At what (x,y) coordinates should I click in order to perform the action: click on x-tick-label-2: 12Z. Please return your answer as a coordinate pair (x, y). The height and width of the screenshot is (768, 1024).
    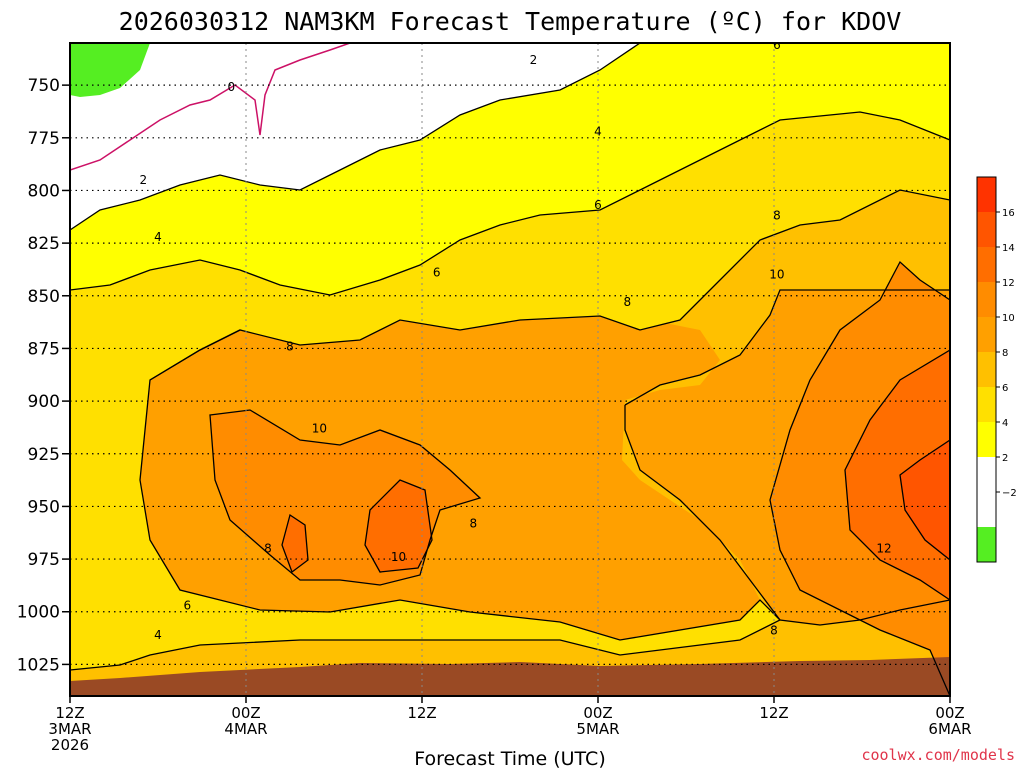
    Looking at the image, I should click on (421, 713).